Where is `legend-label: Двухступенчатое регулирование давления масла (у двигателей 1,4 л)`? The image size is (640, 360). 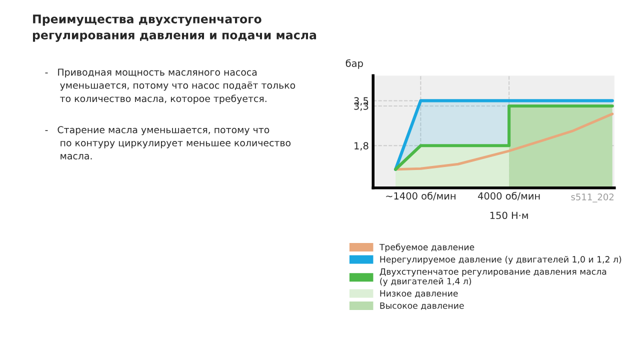
legend-label: Двухступенчатое регулирование давления масла (у двигателей 1,4 л) is located at coordinates (493, 277).